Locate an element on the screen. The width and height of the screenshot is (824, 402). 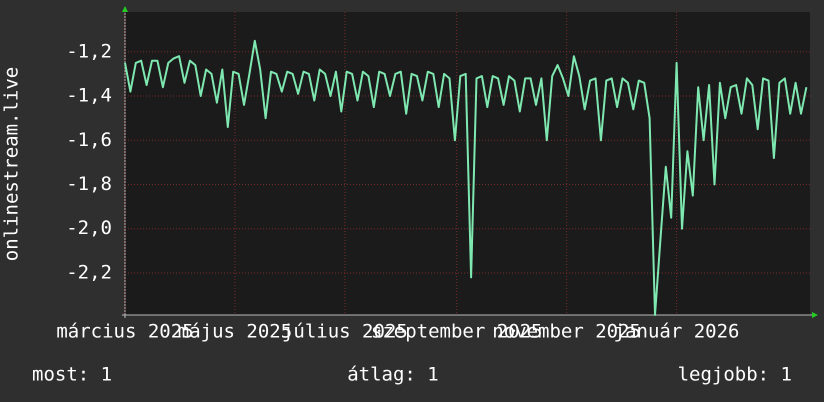
y-tick-label: -2,2 is located at coordinates (89, 272).